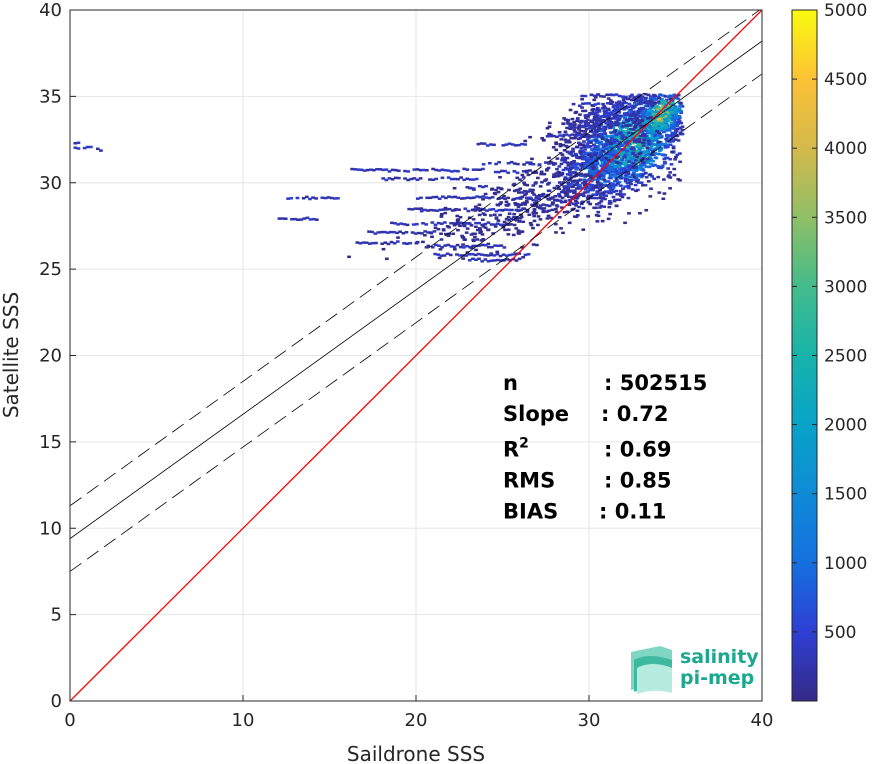 This screenshot has width=879, height=764. What do you see at coordinates (845, 357) in the screenshot?
I see `colorbar-tick-label: 2500` at bounding box center [845, 357].